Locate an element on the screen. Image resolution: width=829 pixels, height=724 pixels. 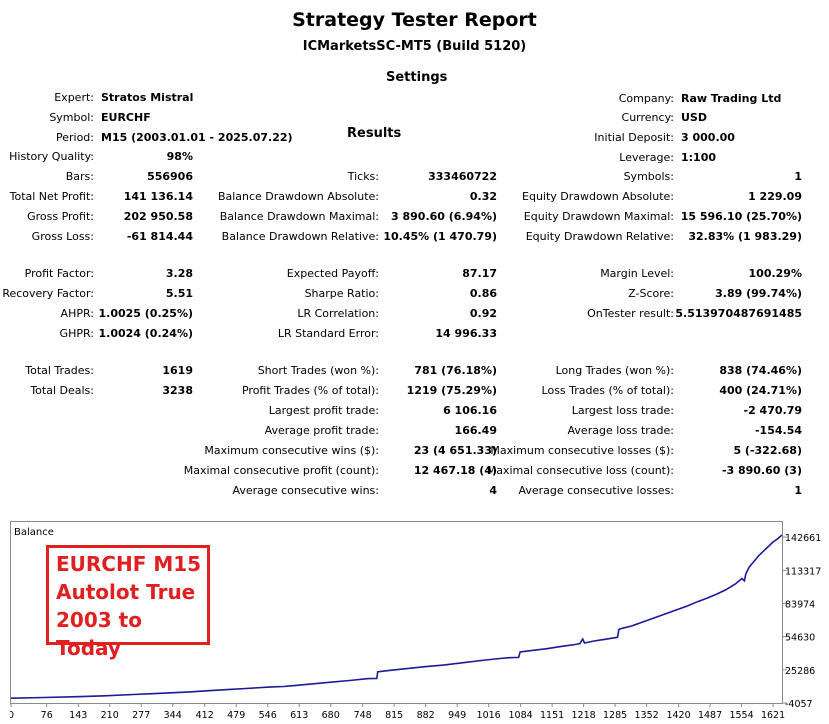
profit-factor-value: 3.28 is located at coordinates (179, 273).